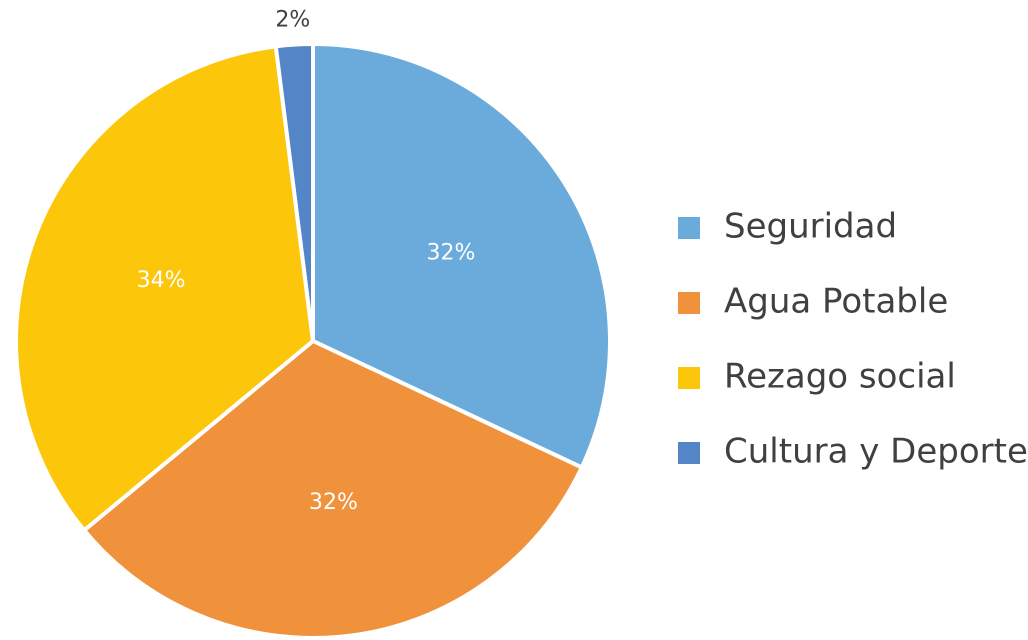 This screenshot has width=1028, height=640. What do you see at coordinates (810, 227) in the screenshot?
I see `legend-label: Seguridad` at bounding box center [810, 227].